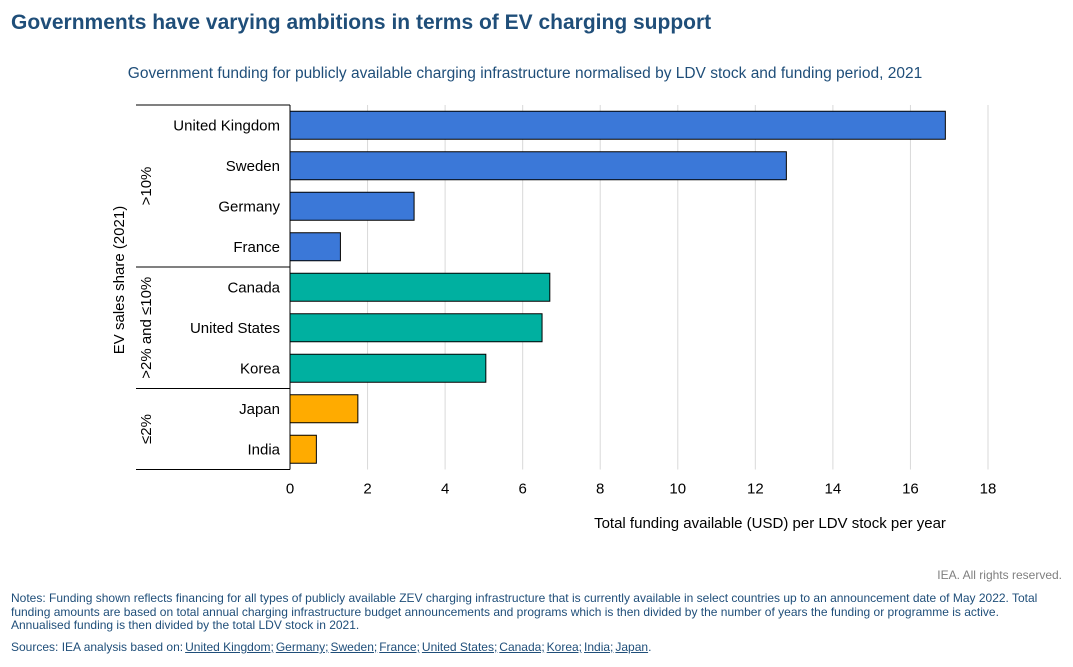 The height and width of the screenshot is (667, 1073). What do you see at coordinates (249, 206) in the screenshot?
I see `category-label: Germany` at bounding box center [249, 206].